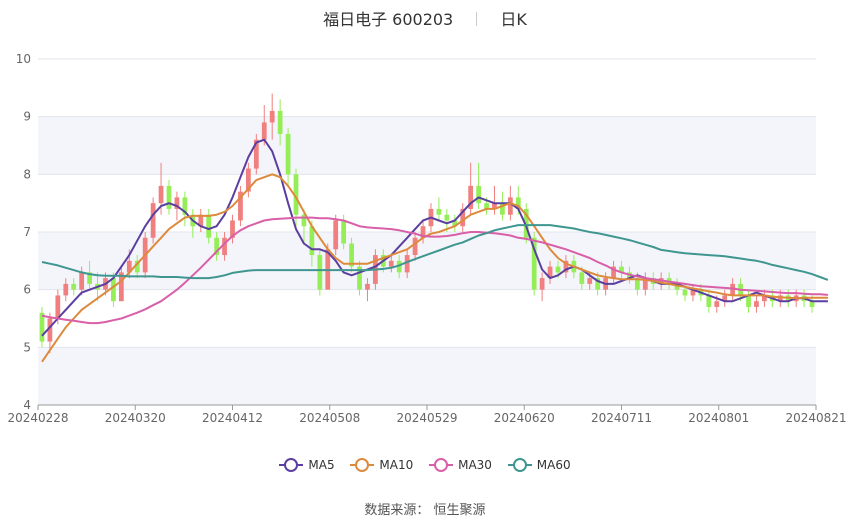 The image size is (850, 518). I want to click on legend-item-ma5: MA5, so click(307, 465).